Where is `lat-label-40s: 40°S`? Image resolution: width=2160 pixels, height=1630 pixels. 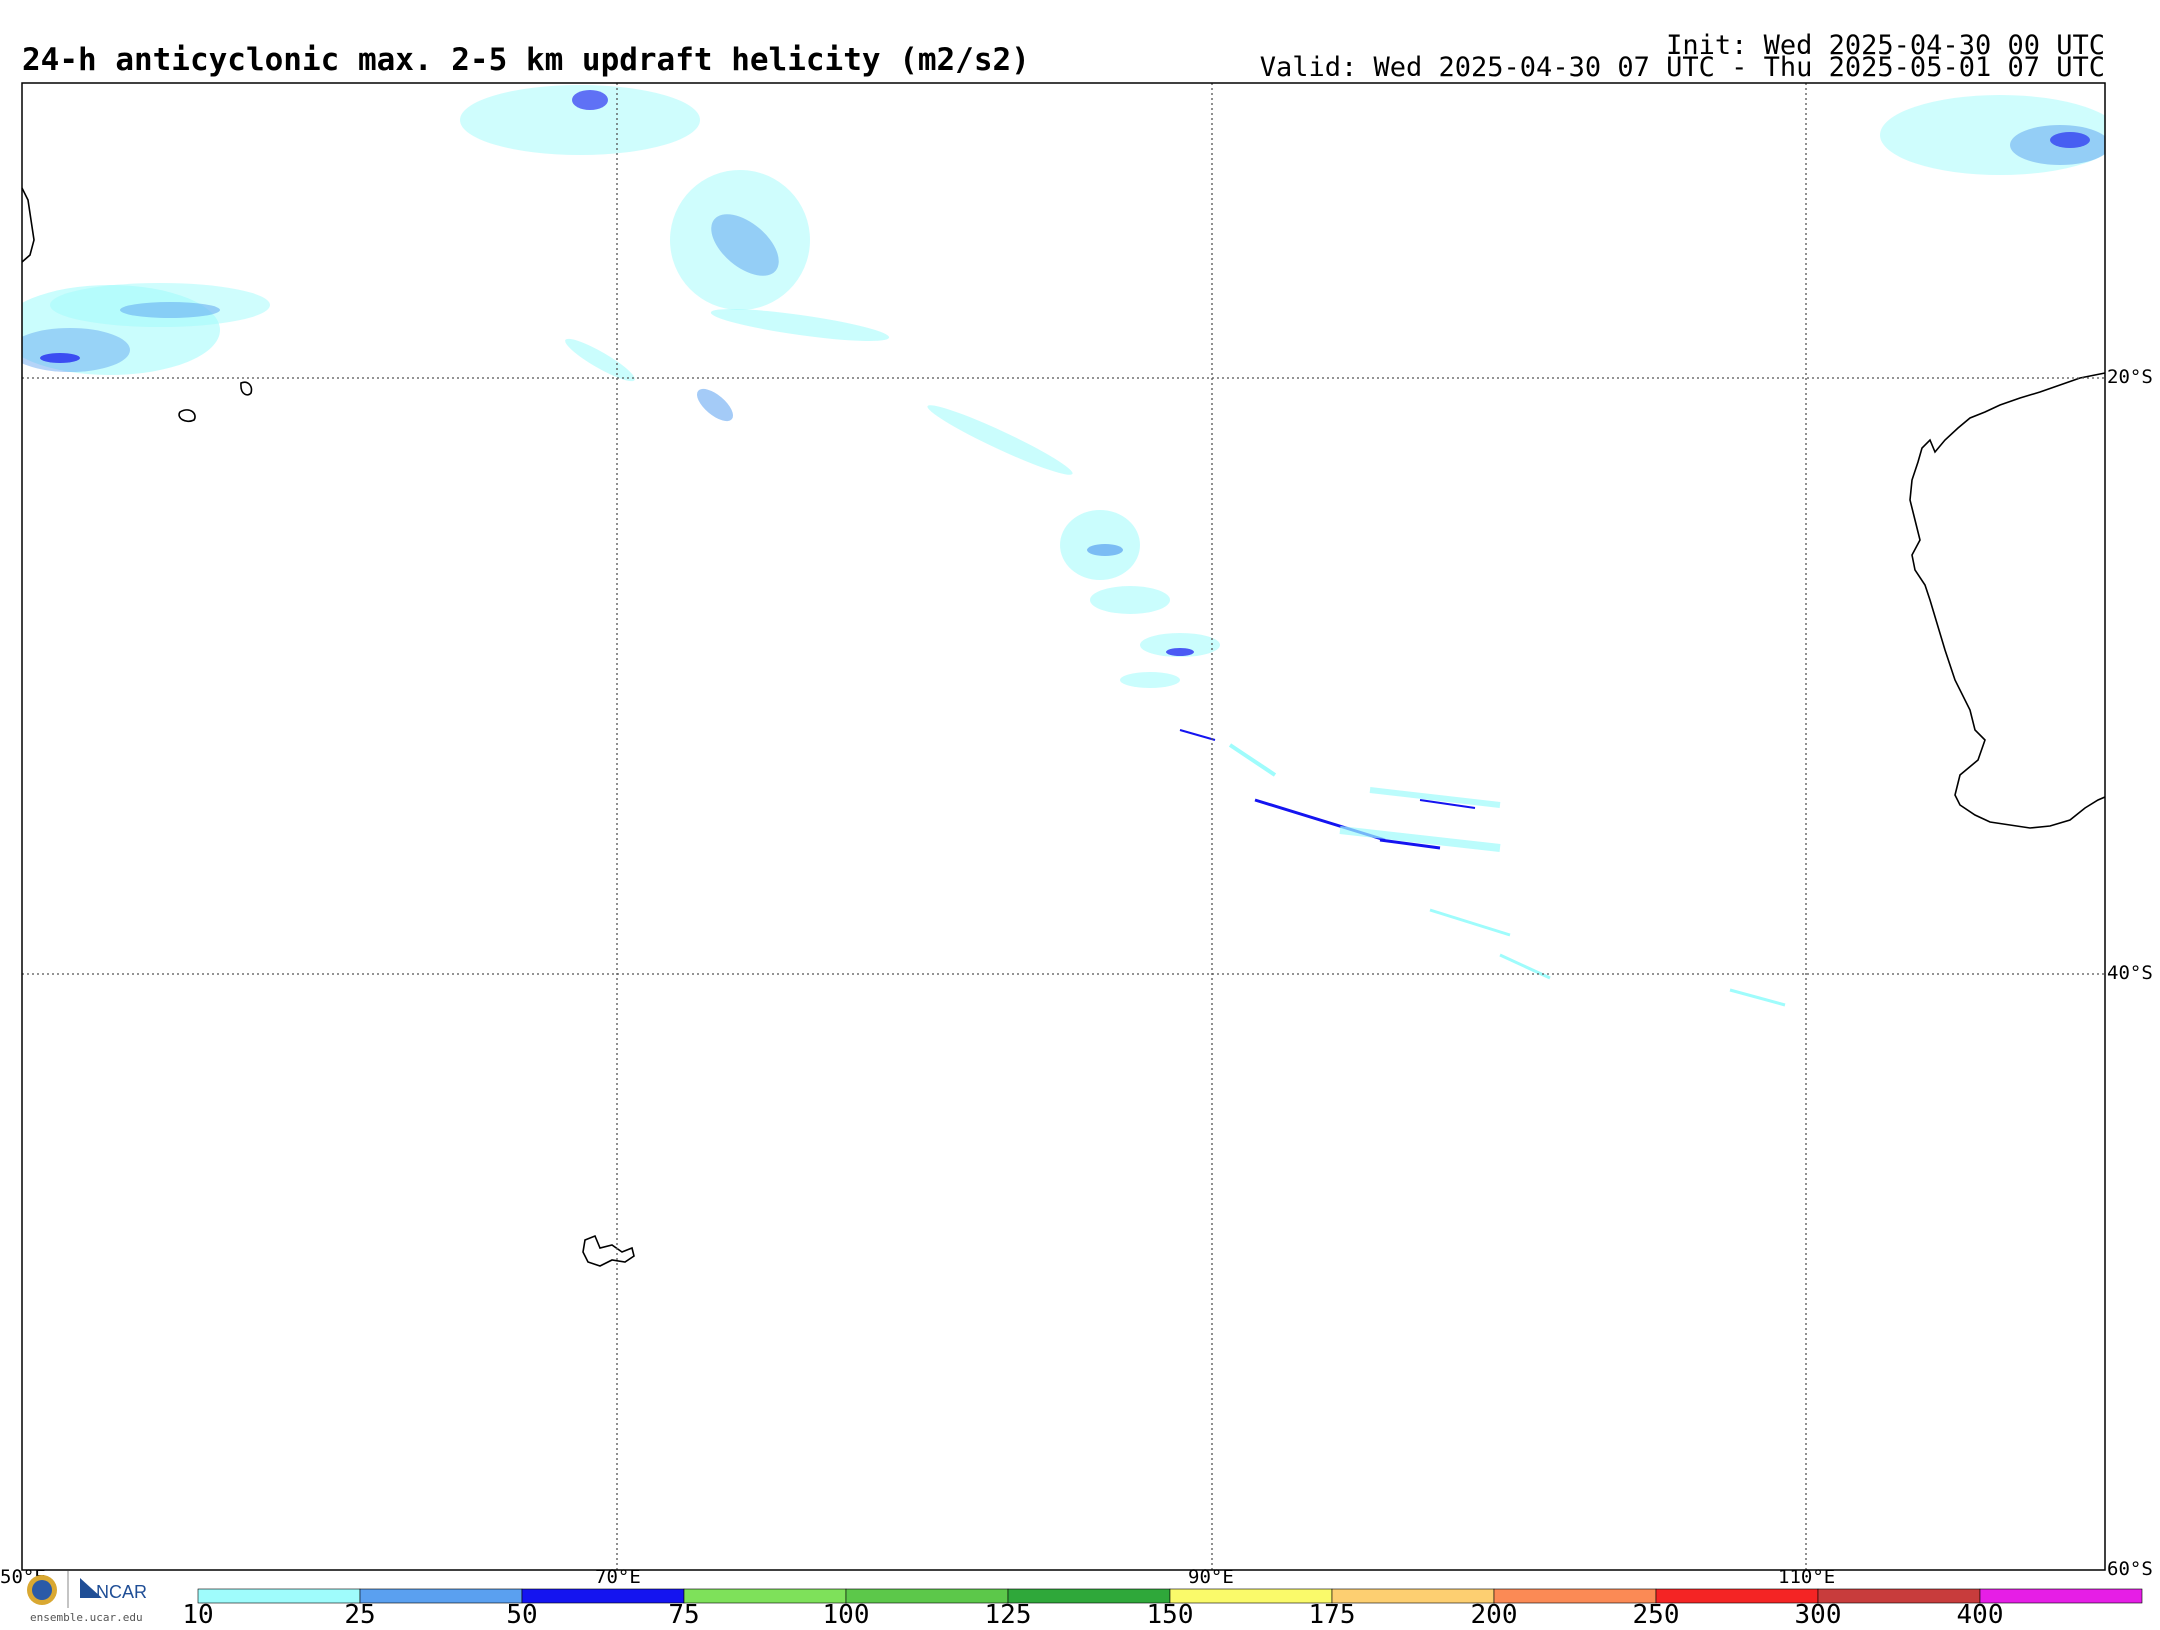 lat-label-40s: 40°S is located at coordinates (2130, 973).